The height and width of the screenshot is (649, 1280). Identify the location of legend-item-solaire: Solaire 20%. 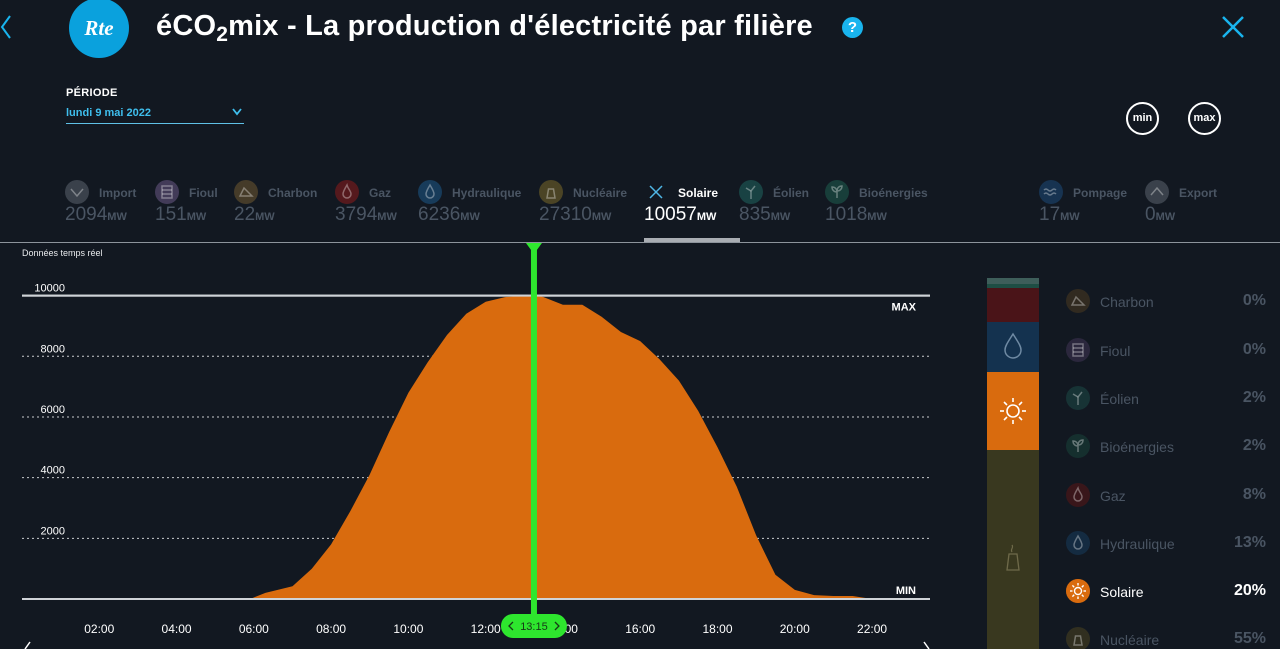
(1166, 592).